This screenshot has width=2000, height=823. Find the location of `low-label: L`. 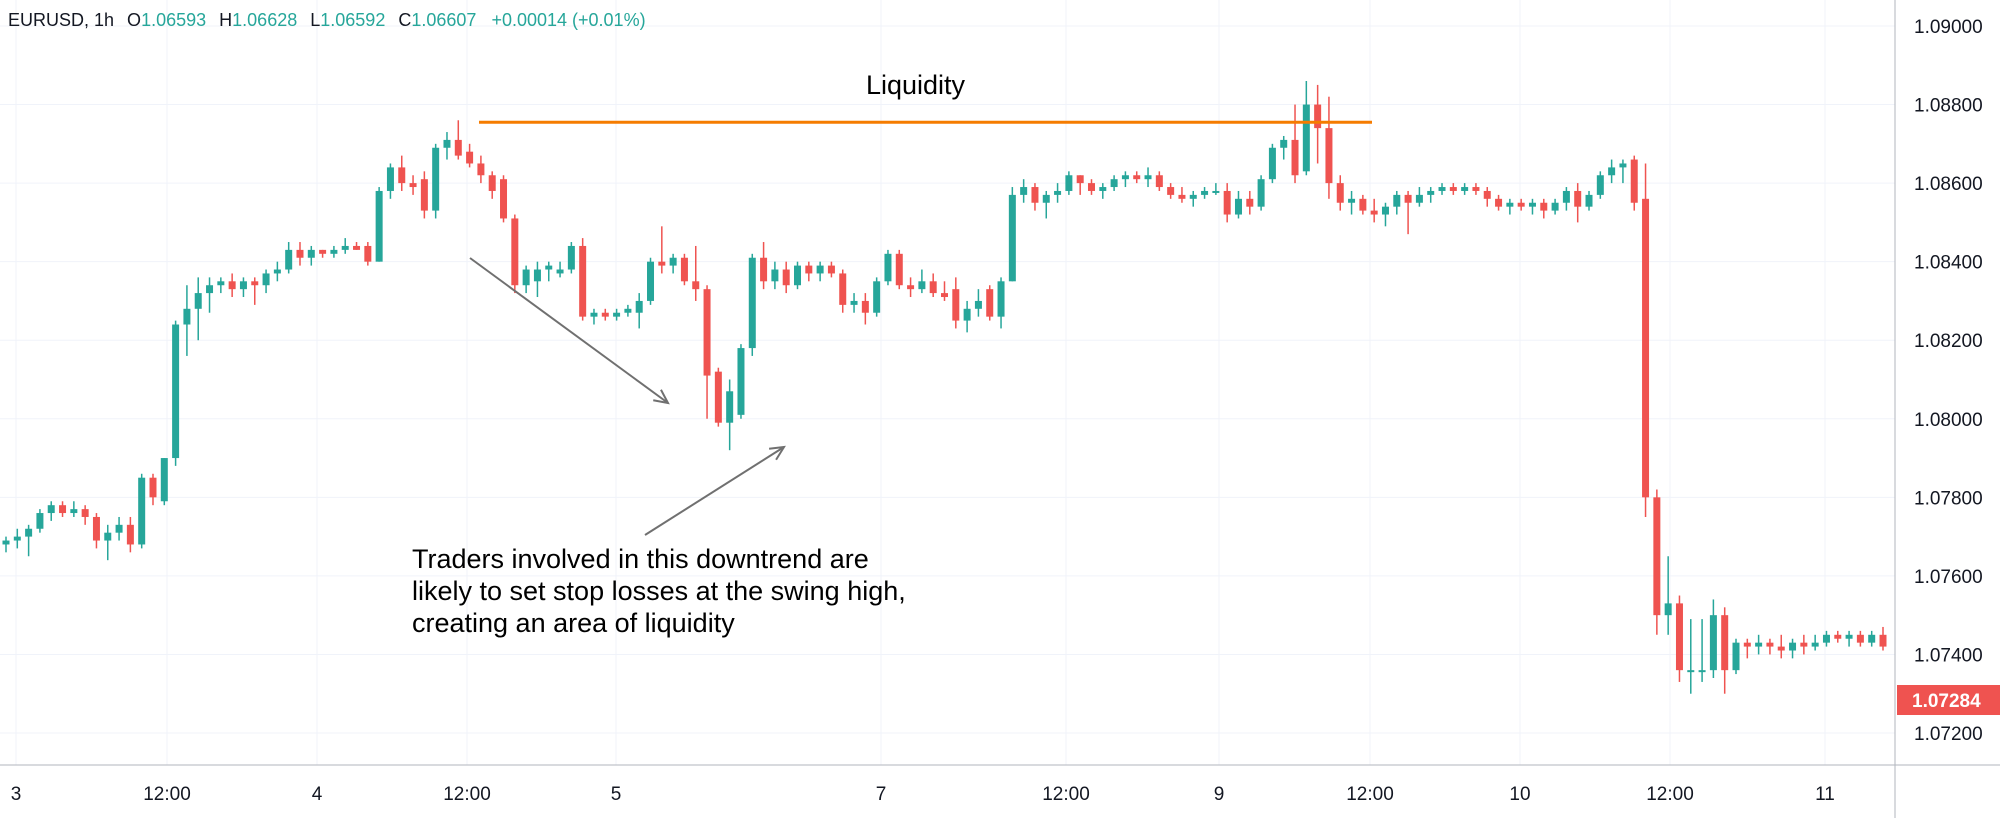

low-label: L is located at coordinates (315, 20).